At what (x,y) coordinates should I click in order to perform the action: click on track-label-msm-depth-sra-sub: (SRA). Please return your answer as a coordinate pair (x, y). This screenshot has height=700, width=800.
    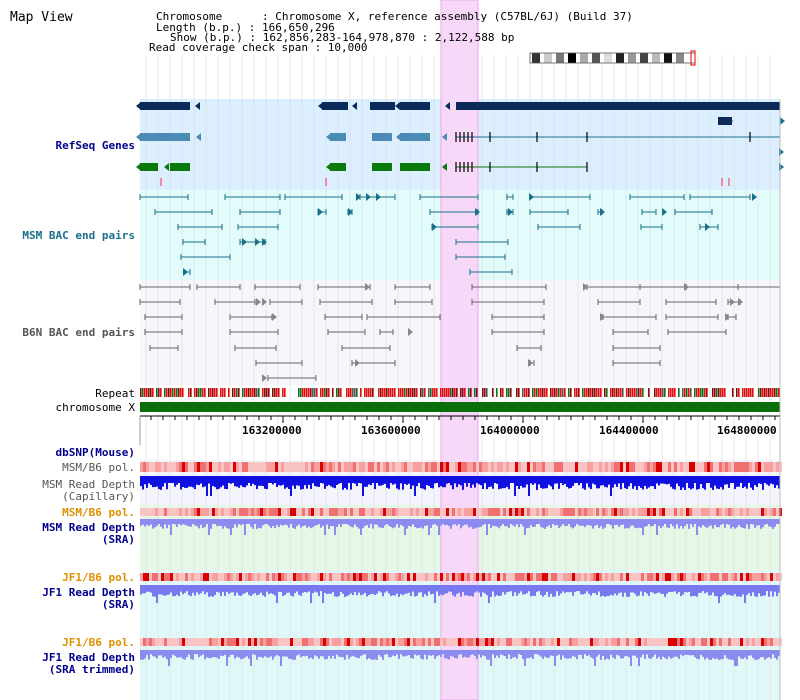
    Looking at the image, I should click on (118, 539).